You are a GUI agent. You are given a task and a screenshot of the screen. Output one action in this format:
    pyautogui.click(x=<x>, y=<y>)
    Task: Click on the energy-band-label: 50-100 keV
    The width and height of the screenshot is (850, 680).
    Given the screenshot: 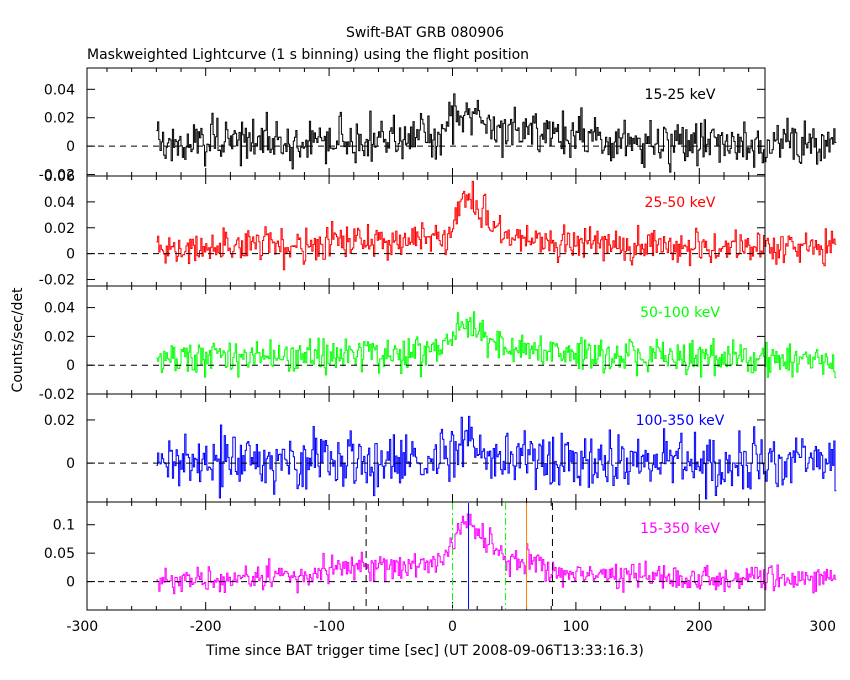 What is the action you would take?
    pyautogui.click(x=680, y=313)
    